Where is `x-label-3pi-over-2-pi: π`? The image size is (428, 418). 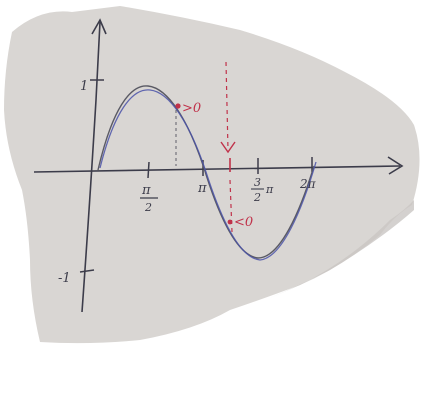 x-label-3pi-over-2-pi: π is located at coordinates (269, 189).